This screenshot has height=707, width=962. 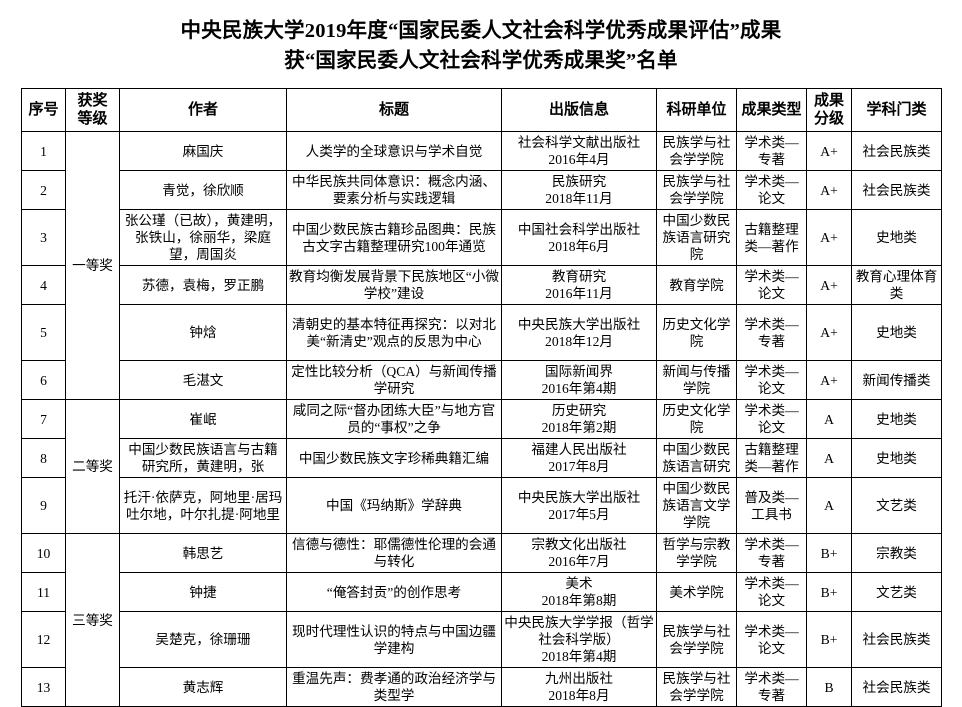 I want to click on cell-publication: 中央民族大学学报（哲学社会科学版） 2018年第4期, so click(x=579, y=639).